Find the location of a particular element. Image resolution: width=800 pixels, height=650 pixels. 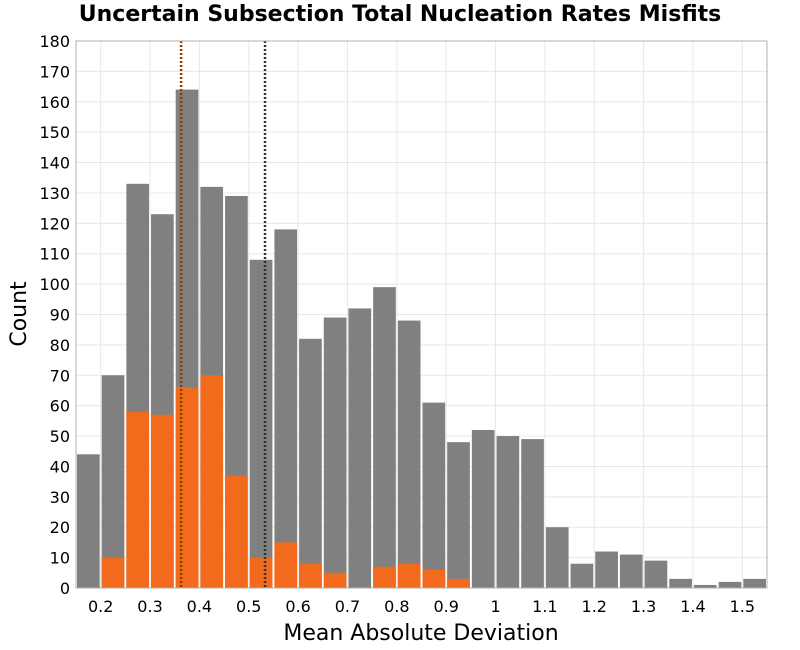

y-tick-label: 90 is located at coordinates (60, 315).